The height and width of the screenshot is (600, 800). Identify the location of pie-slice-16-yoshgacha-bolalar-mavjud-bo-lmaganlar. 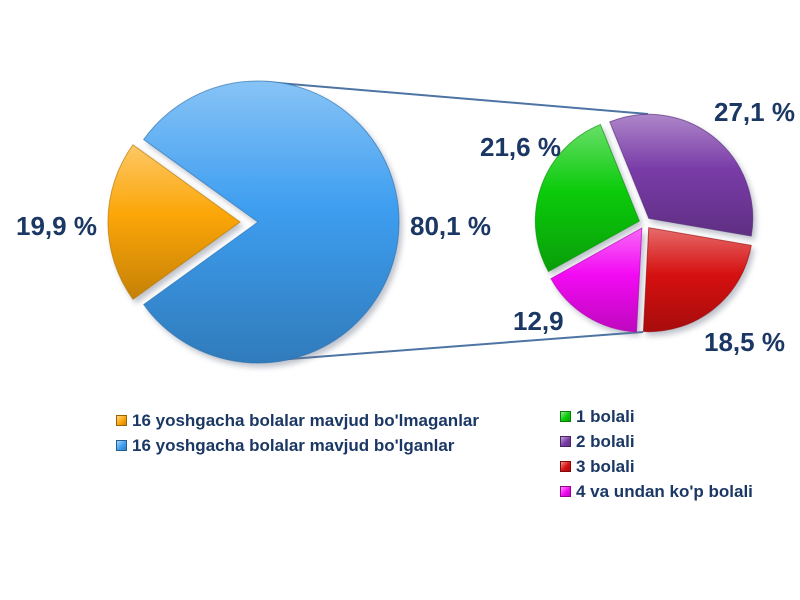
(174, 222).